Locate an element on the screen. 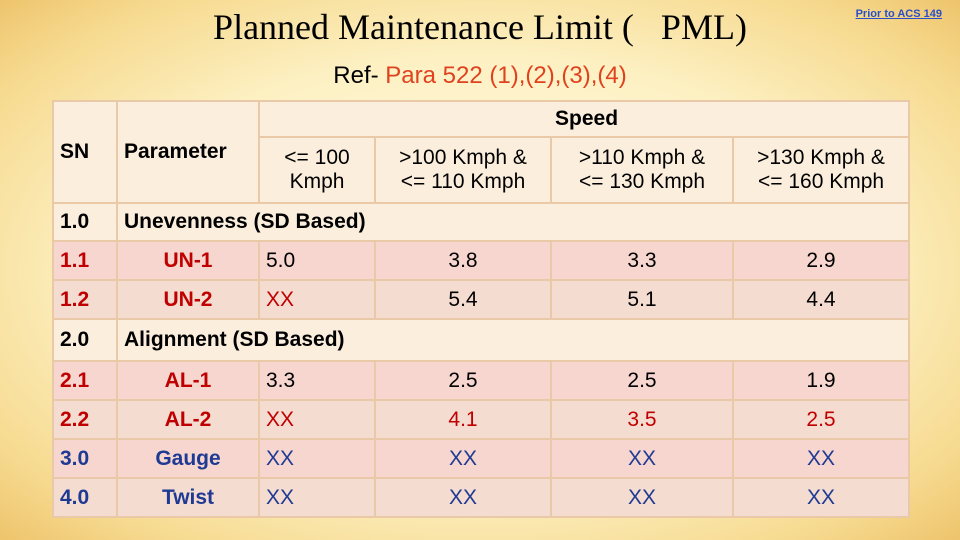  reference-line: Ref- Para 522 (1),(2),(3),(4) is located at coordinates (480, 76).